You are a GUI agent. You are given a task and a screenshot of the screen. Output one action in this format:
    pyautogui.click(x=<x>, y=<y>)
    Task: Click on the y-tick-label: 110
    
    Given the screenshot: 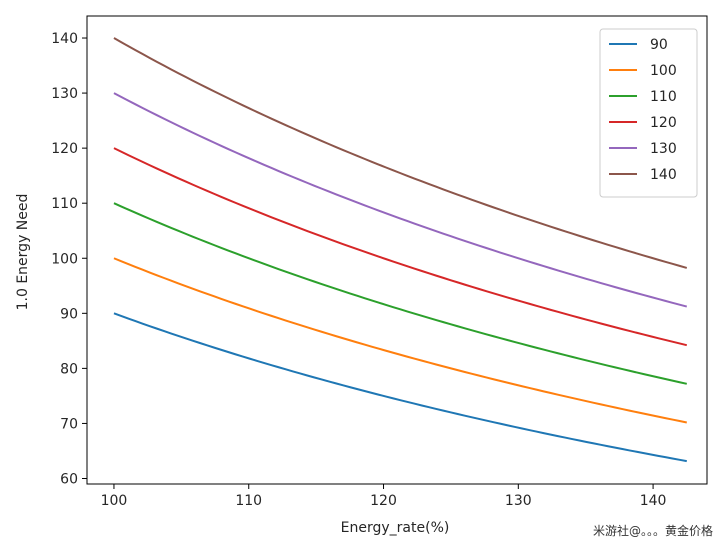 What is the action you would take?
    pyautogui.click(x=64, y=204)
    